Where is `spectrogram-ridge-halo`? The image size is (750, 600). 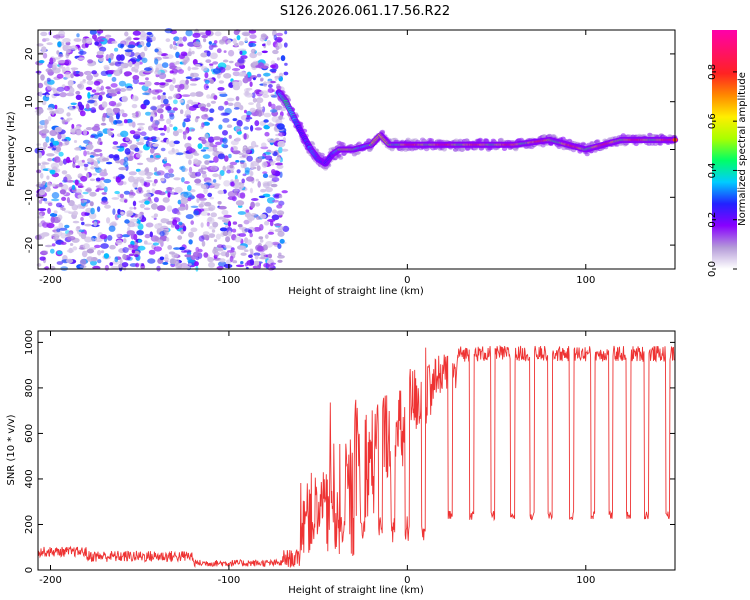 spectrogram-ridge-halo is located at coordinates (341, 157).